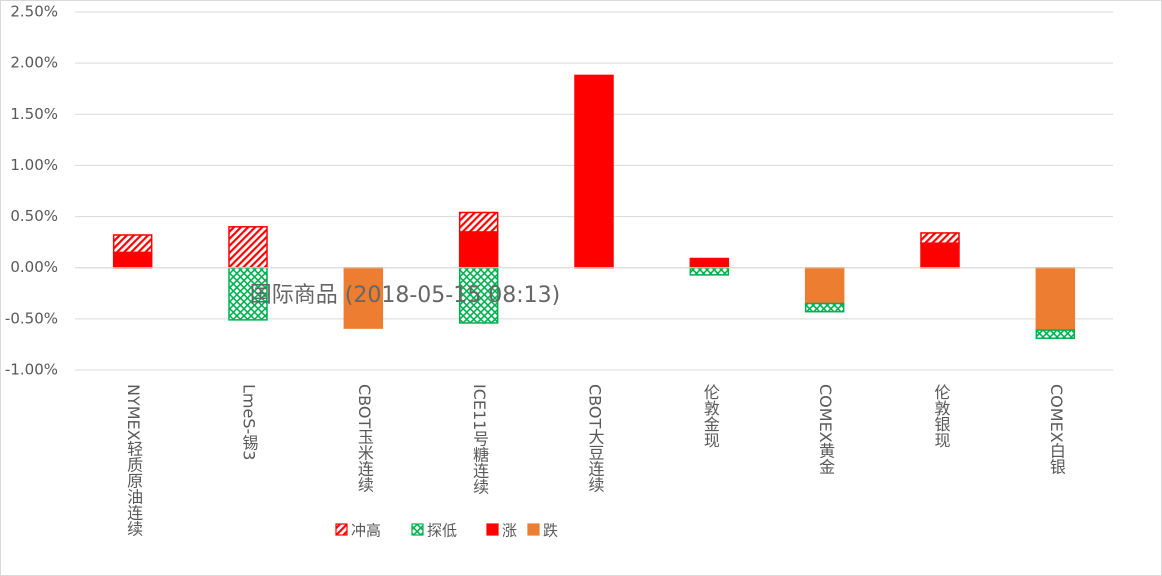 The width and height of the screenshot is (1162, 576). What do you see at coordinates (34, 114) in the screenshot?
I see `y-tick-label: 1.50%` at bounding box center [34, 114].